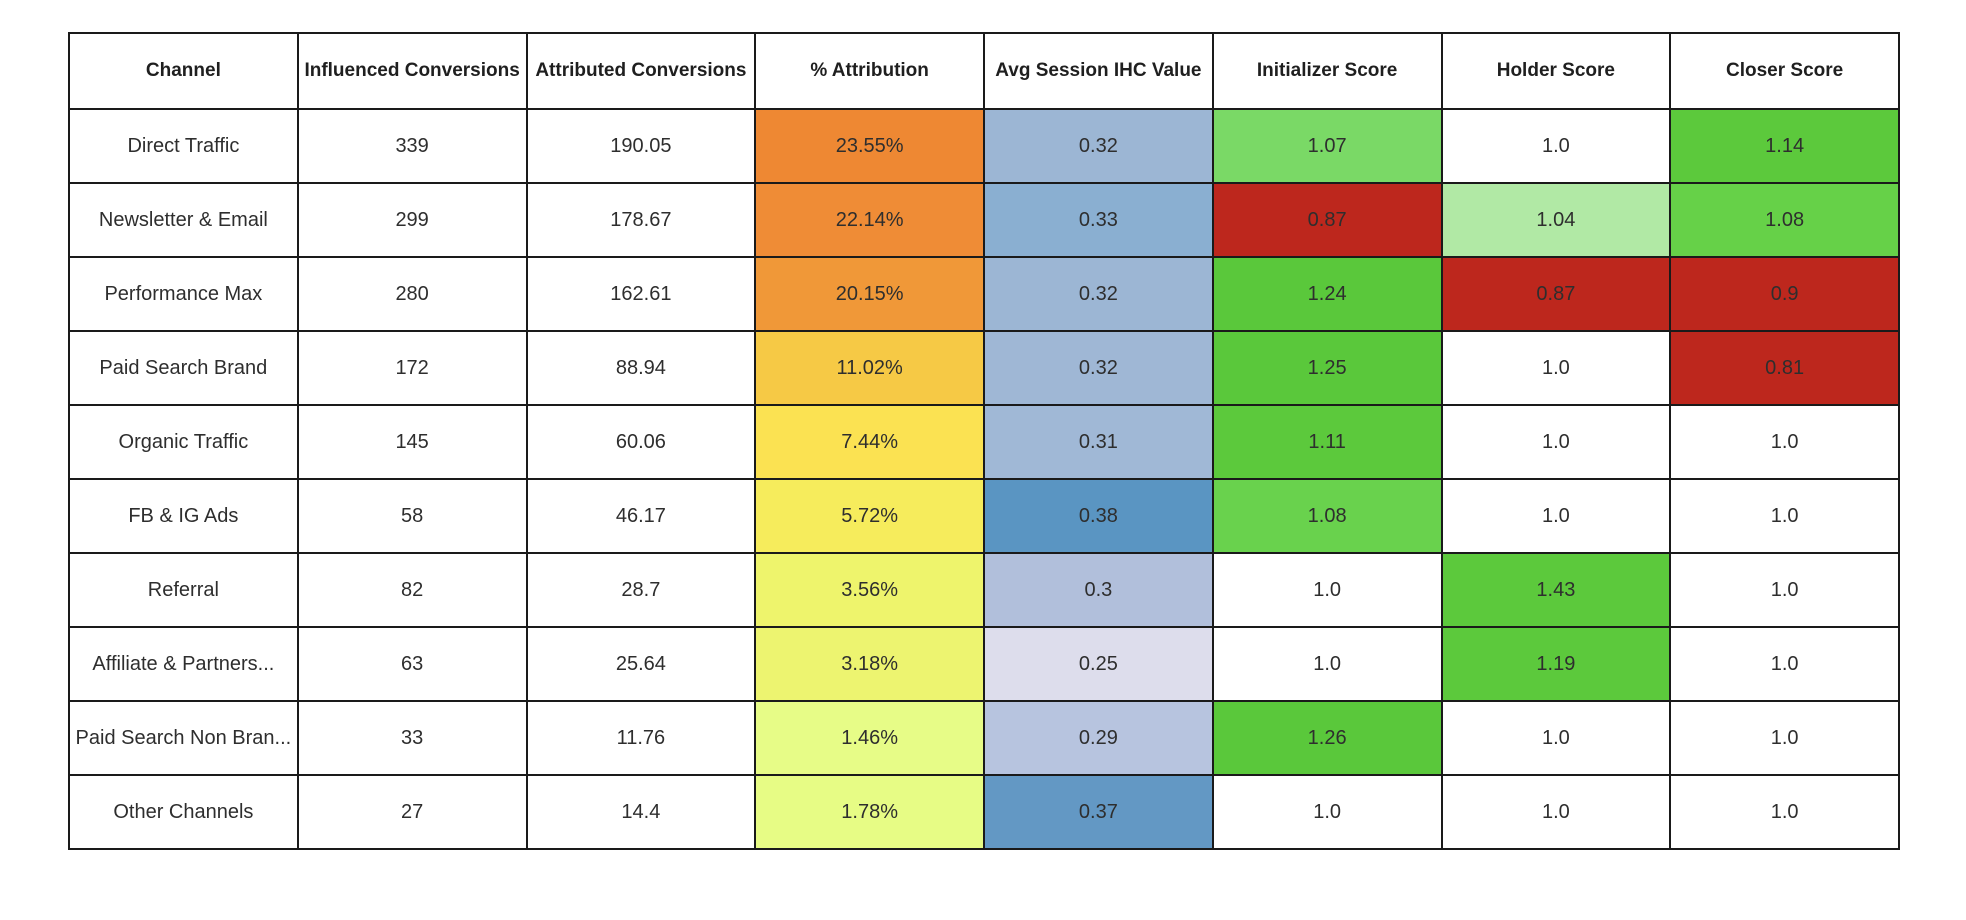 The image size is (1966, 920). What do you see at coordinates (1098, 516) in the screenshot?
I see `table-cell: 0.38` at bounding box center [1098, 516].